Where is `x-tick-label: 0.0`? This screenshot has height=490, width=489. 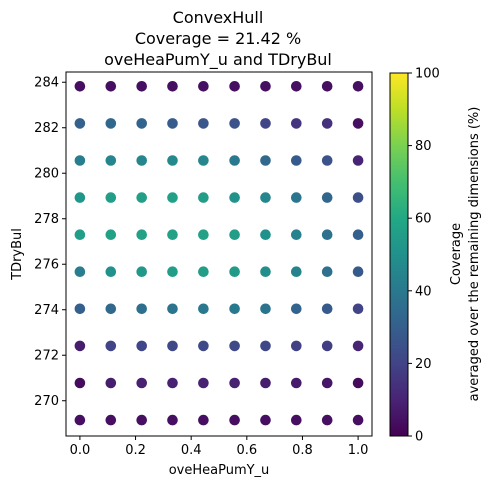 x-tick-label: 0.0 is located at coordinates (80, 450).